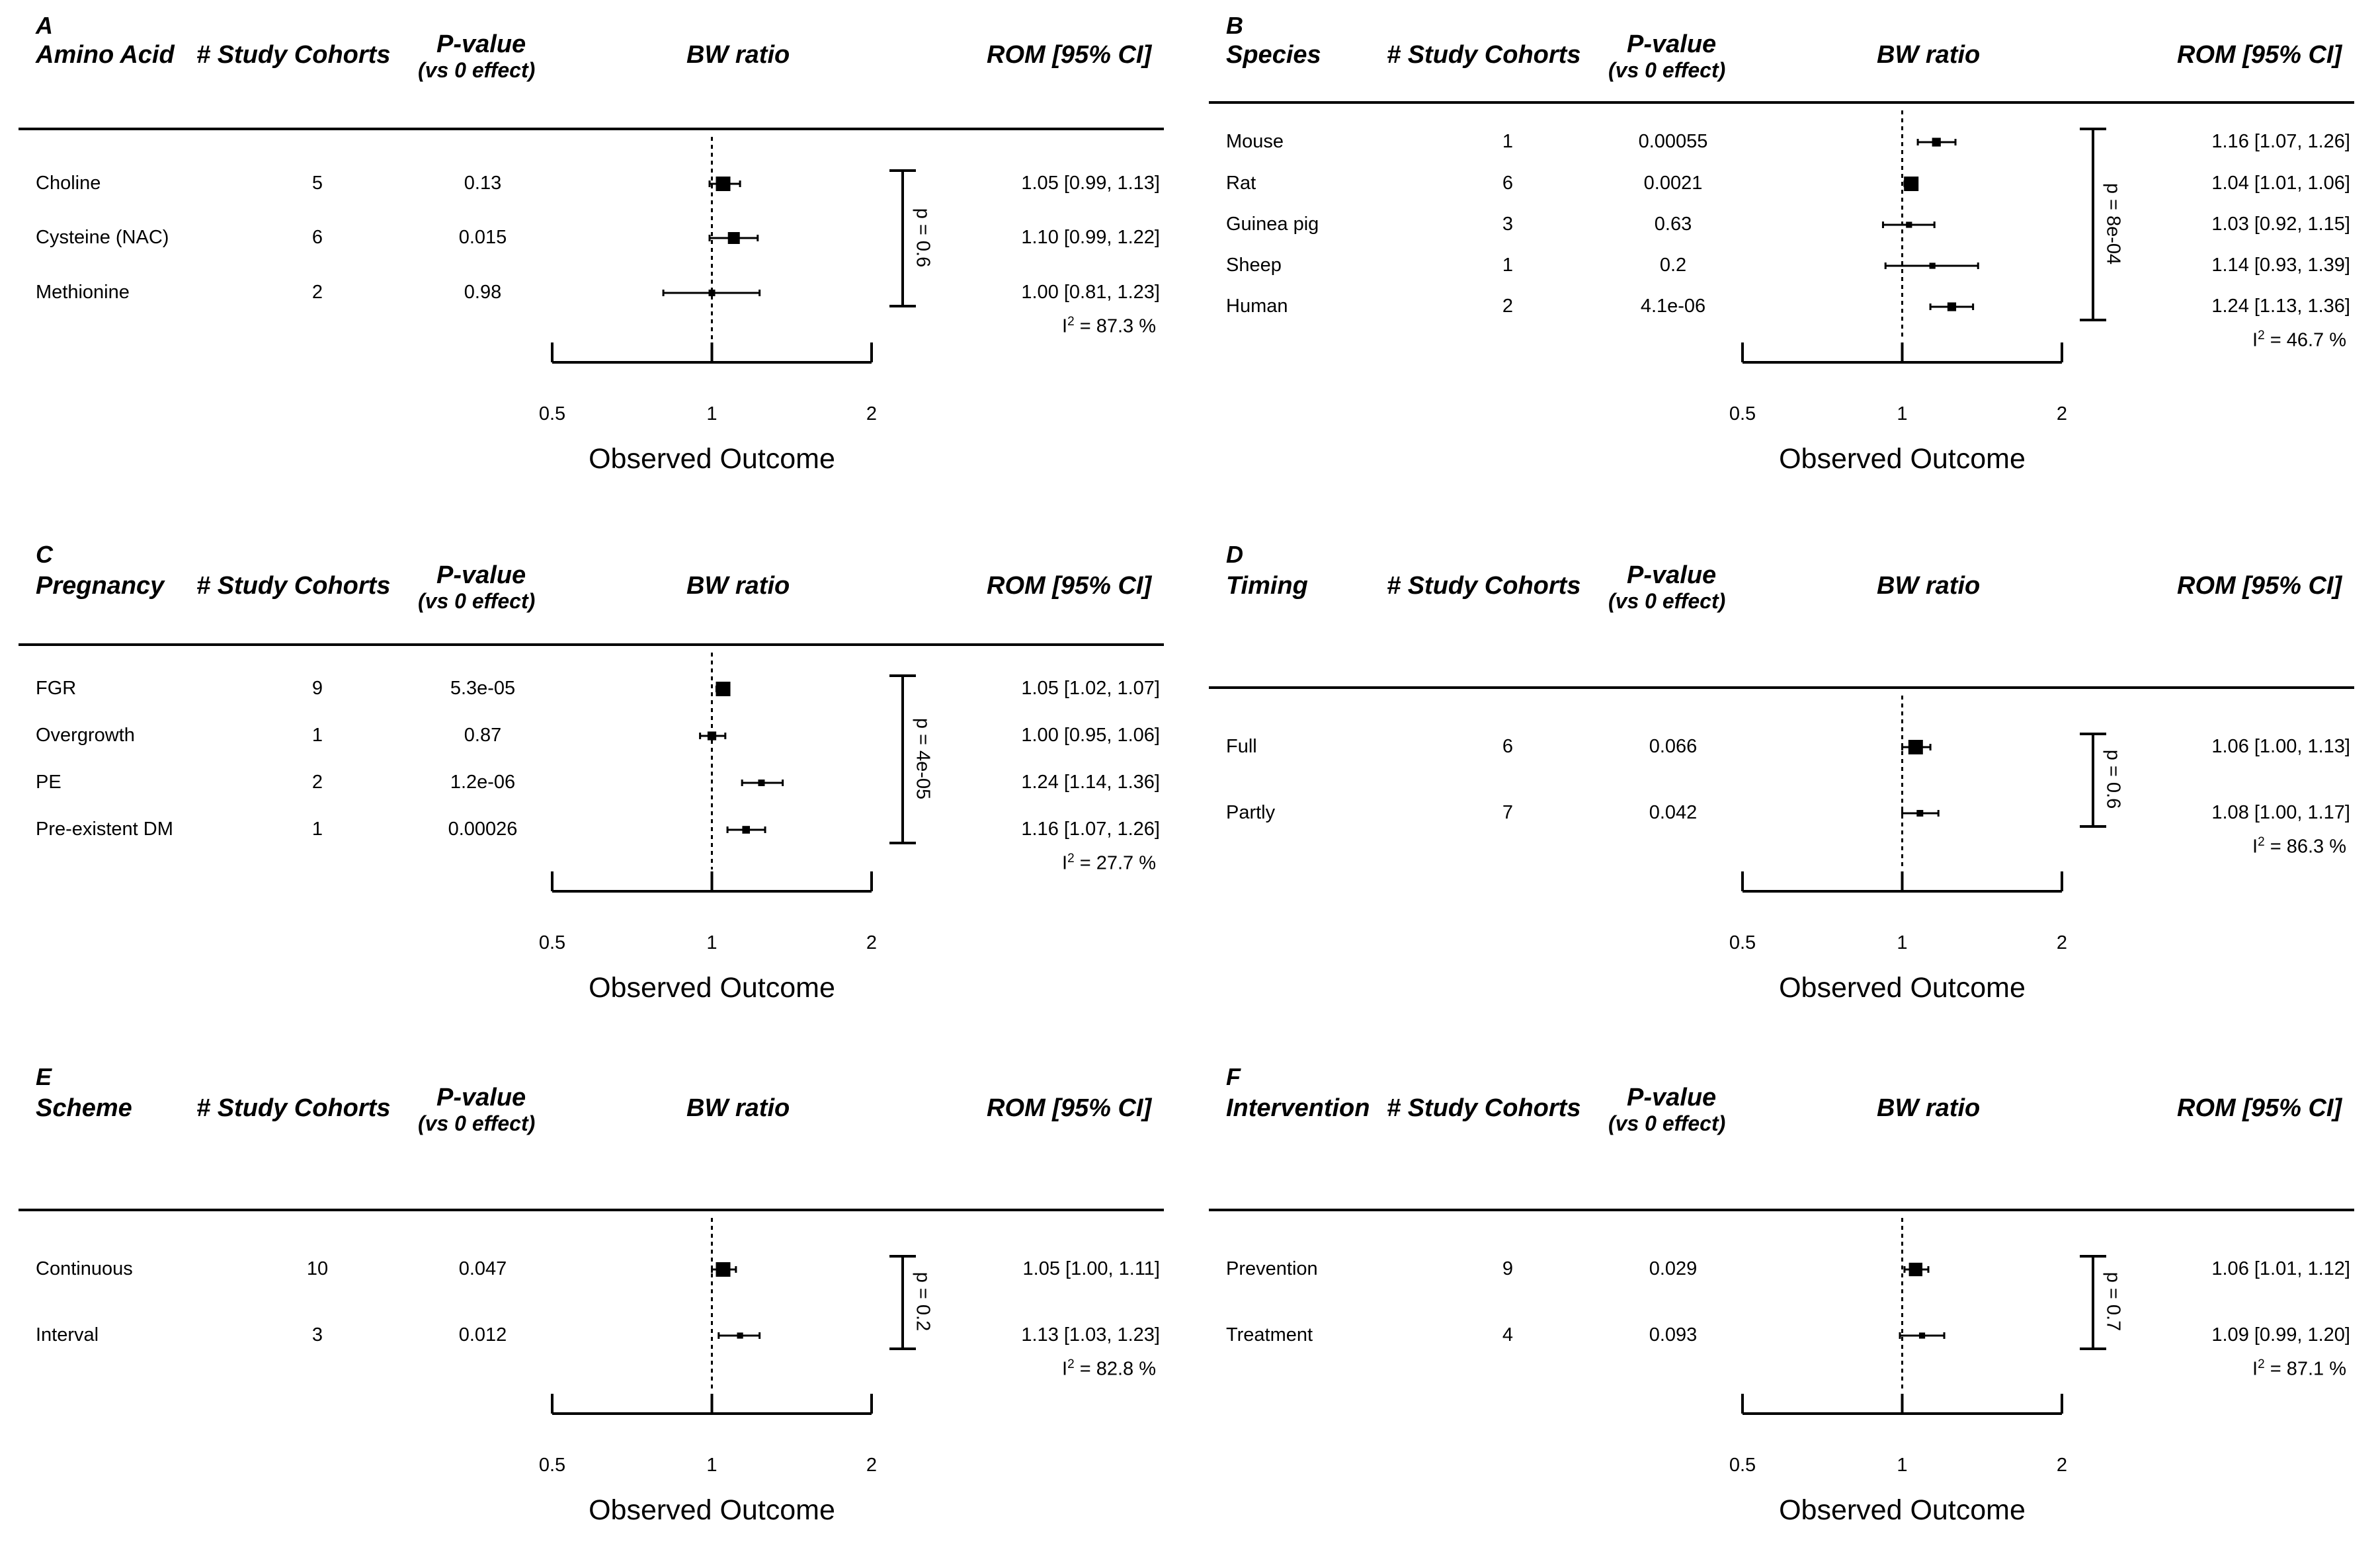 The image size is (2380, 1567). I want to click on row-rom: 1.24 [1.13, 1.36], so click(2280, 306).